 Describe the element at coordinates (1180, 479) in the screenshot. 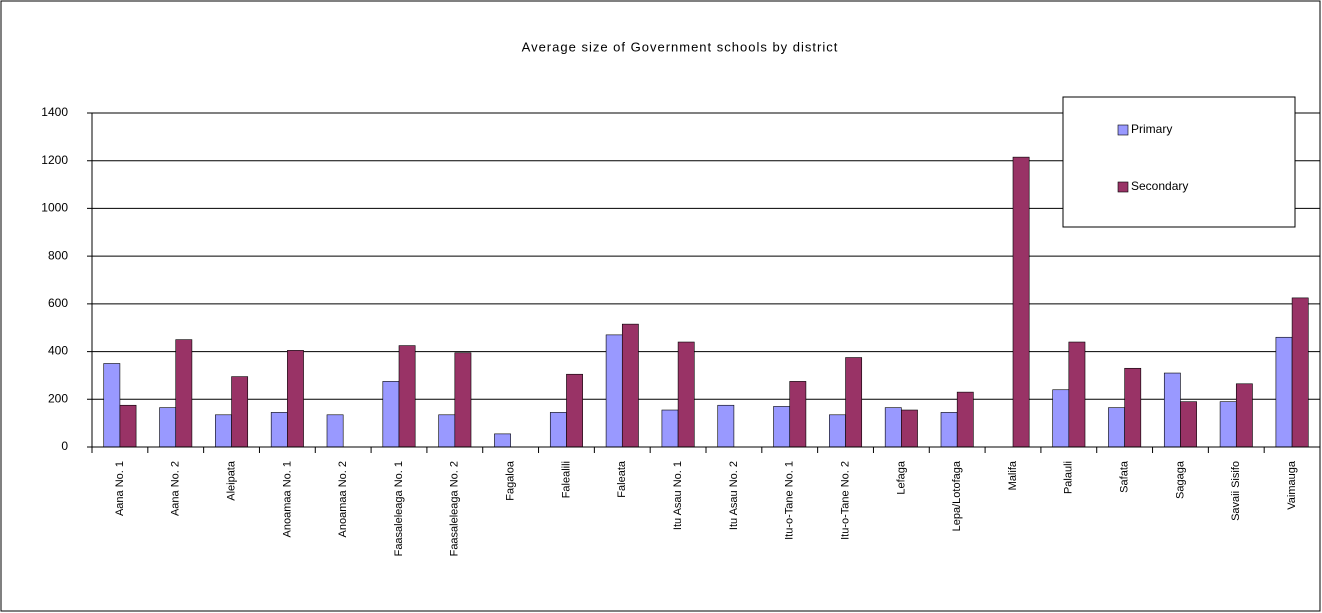

I see `x-tick-label: Sagaga` at that location.